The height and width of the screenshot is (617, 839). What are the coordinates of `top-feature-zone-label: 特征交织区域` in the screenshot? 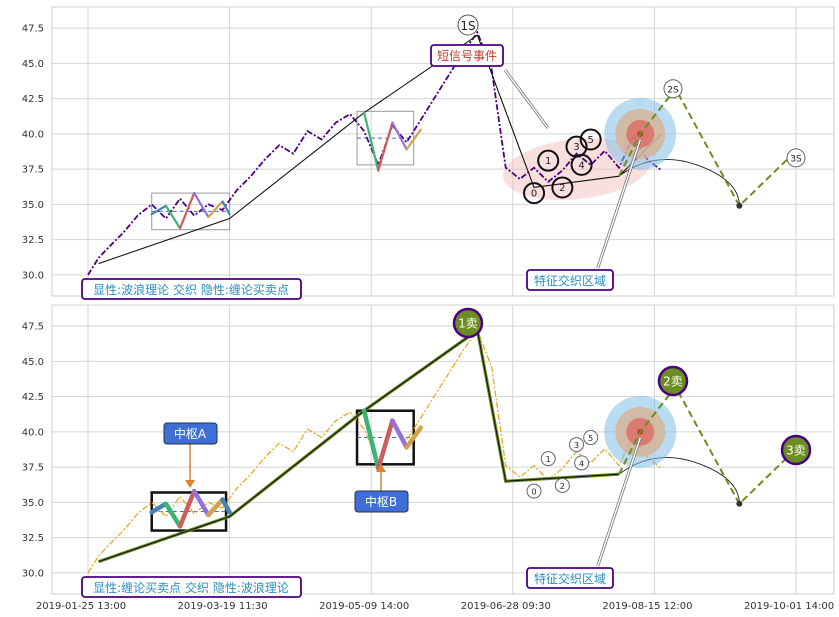 It's located at (570, 280).